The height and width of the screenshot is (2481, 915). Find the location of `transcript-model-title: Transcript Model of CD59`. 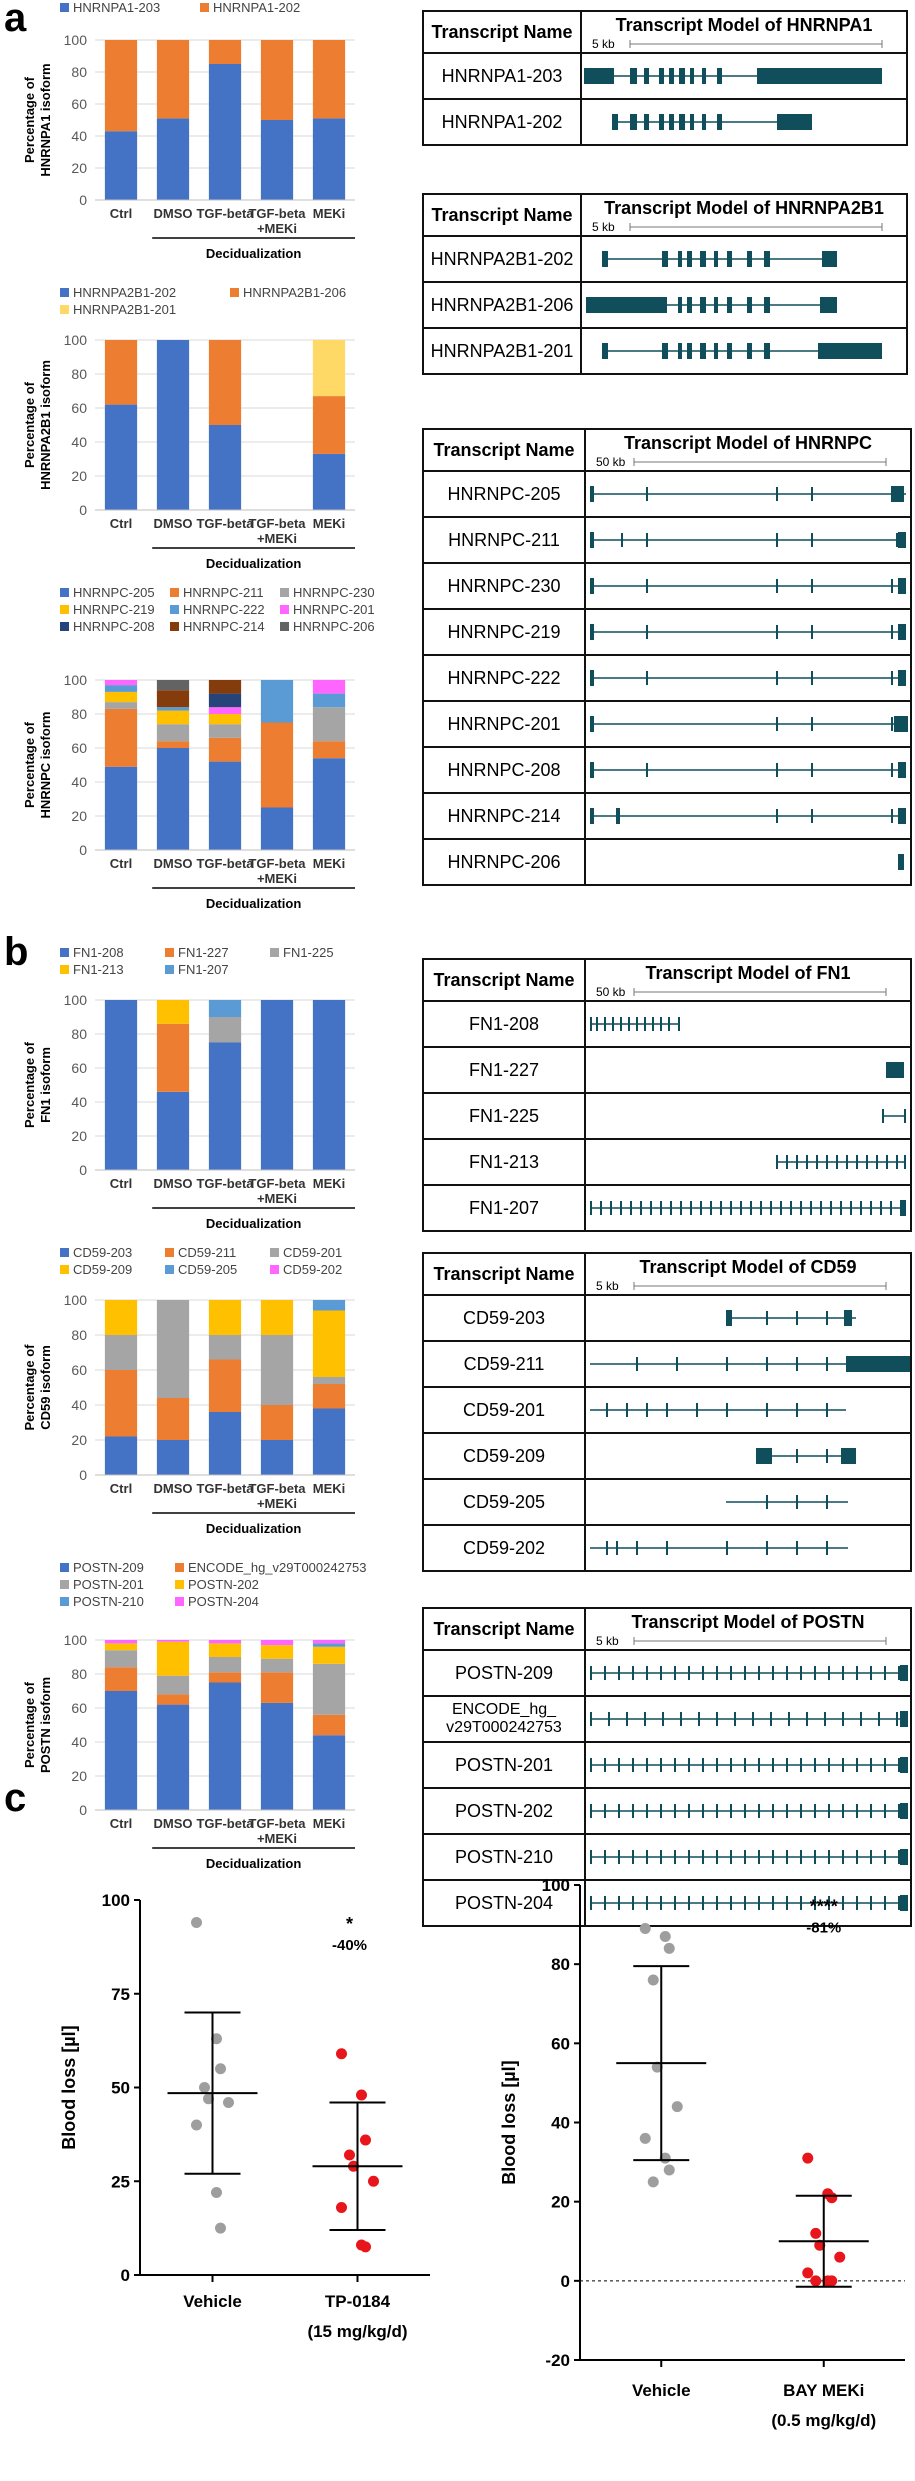

transcript-model-title: Transcript Model of CD59 is located at coordinates (748, 1267).